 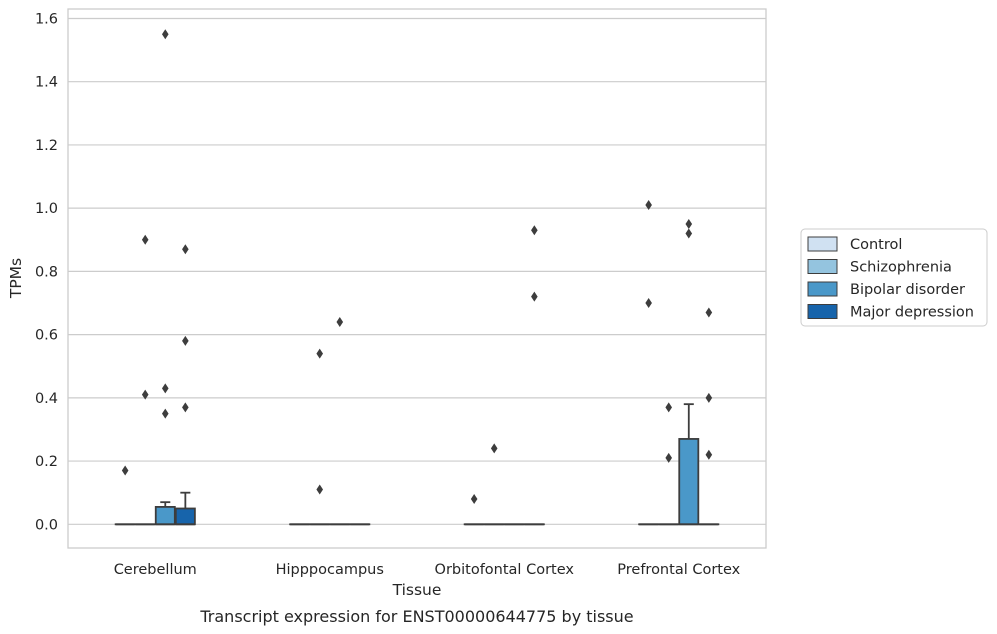 I want to click on y-axis-label: TPMs, so click(x=16, y=278).